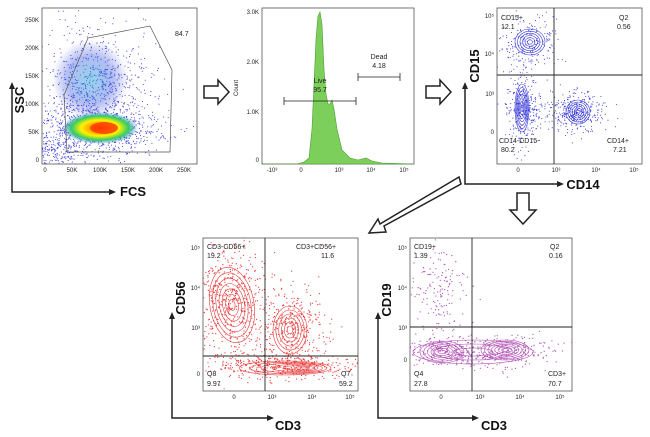 This screenshot has height=437, width=650. I want to click on y-tick: 1.0K, so click(253, 113).